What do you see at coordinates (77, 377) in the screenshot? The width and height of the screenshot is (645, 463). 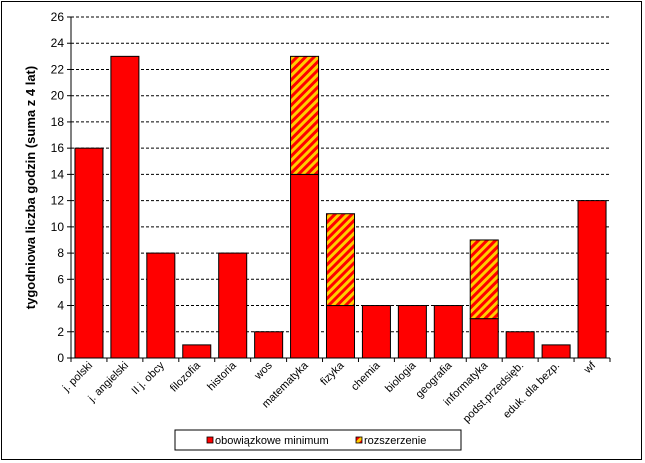 I see `x-category-label: j. polski` at bounding box center [77, 377].